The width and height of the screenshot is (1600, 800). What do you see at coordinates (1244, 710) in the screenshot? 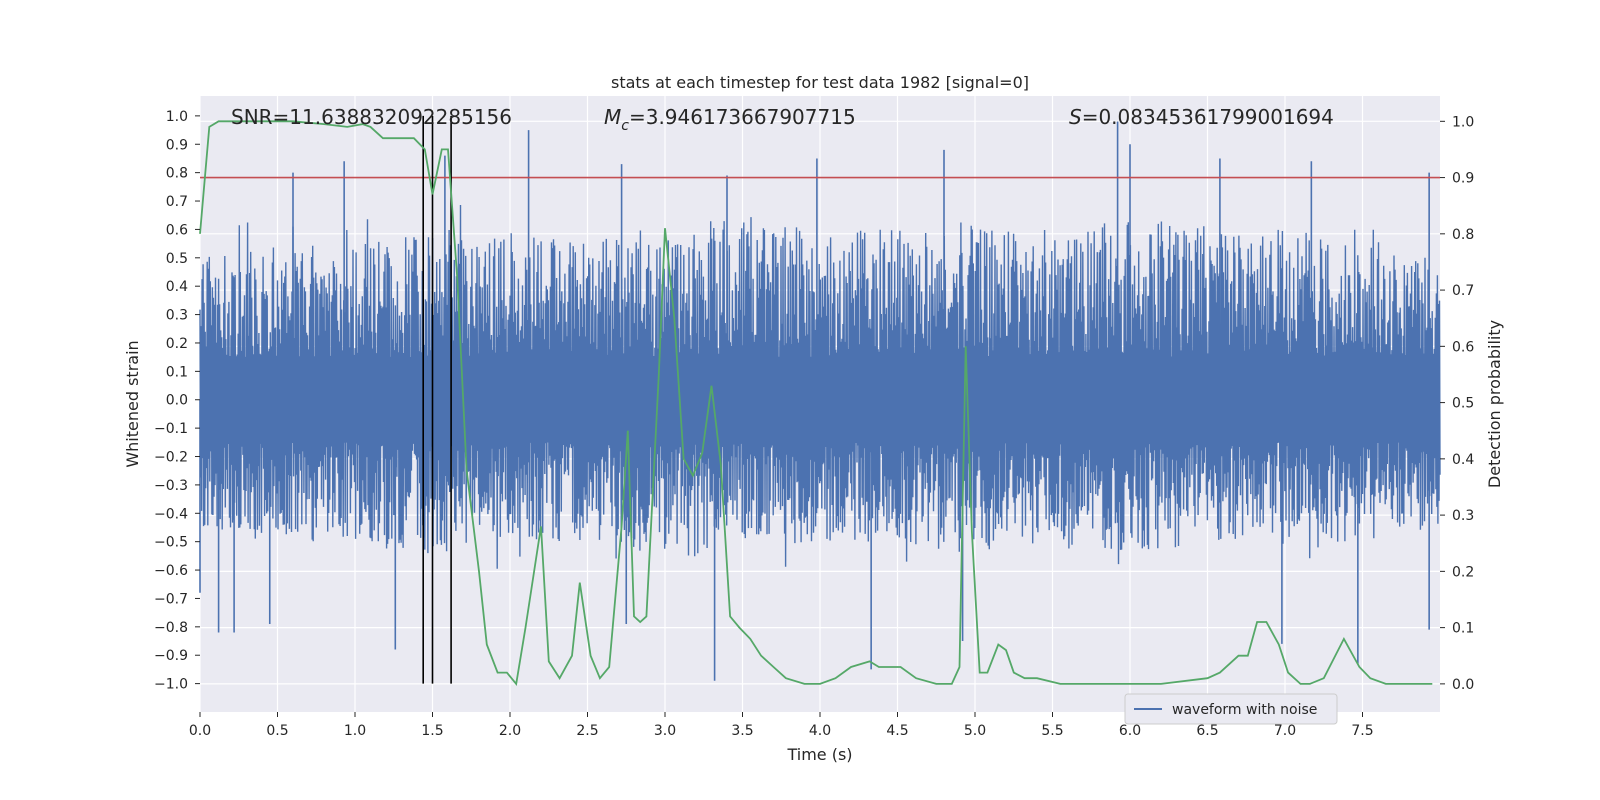
I see `legend-label: waveform with noise` at bounding box center [1244, 710].